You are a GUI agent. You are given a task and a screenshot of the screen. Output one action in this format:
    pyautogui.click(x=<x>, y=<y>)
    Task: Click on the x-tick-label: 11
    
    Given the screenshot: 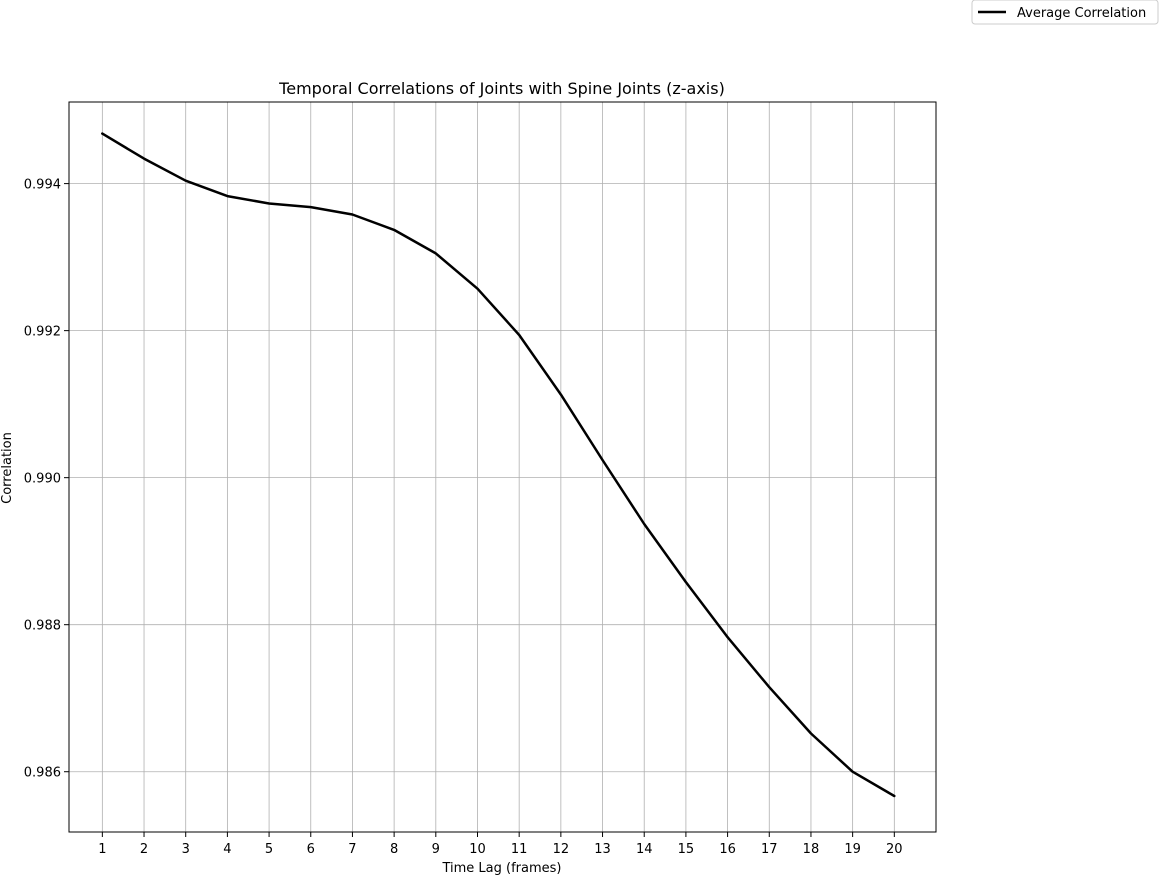 What is the action you would take?
    pyautogui.click(x=519, y=849)
    